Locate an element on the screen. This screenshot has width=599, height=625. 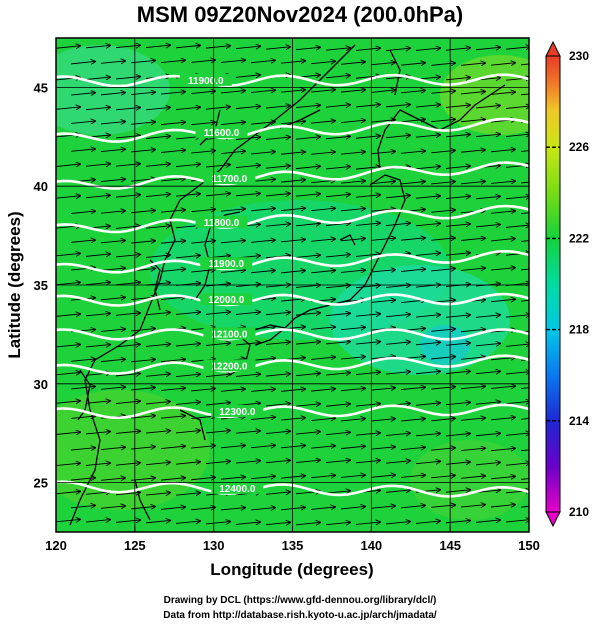
contour-label: 12200.0 is located at coordinates (229, 366).